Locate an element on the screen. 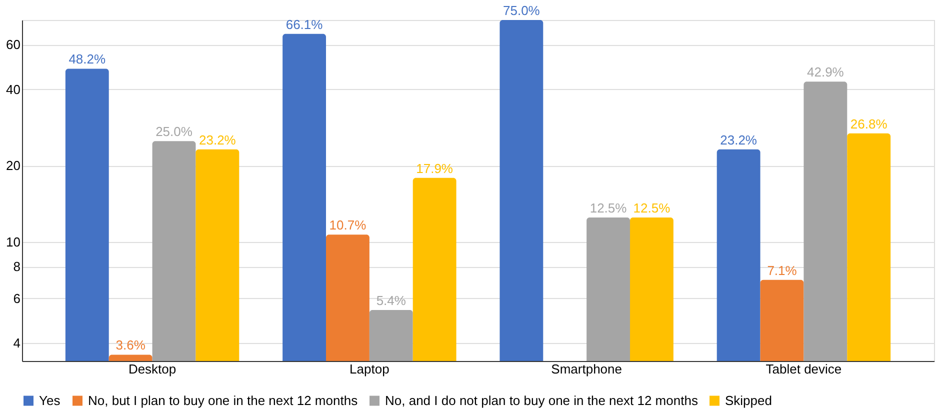 The width and height of the screenshot is (939, 413). y-tick-label: 20 is located at coordinates (13, 166).